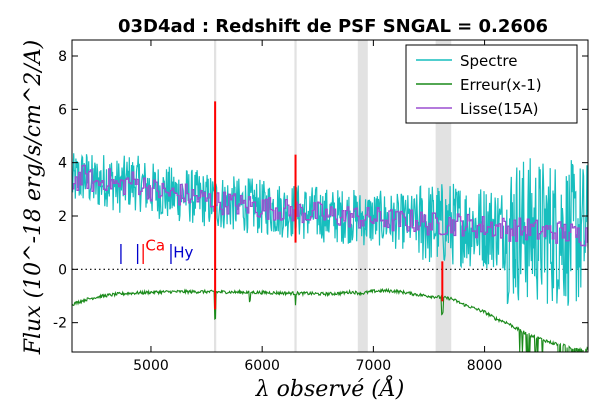  Describe the element at coordinates (374, 366) in the screenshot. I see `x-tick-label: 7000` at that location.